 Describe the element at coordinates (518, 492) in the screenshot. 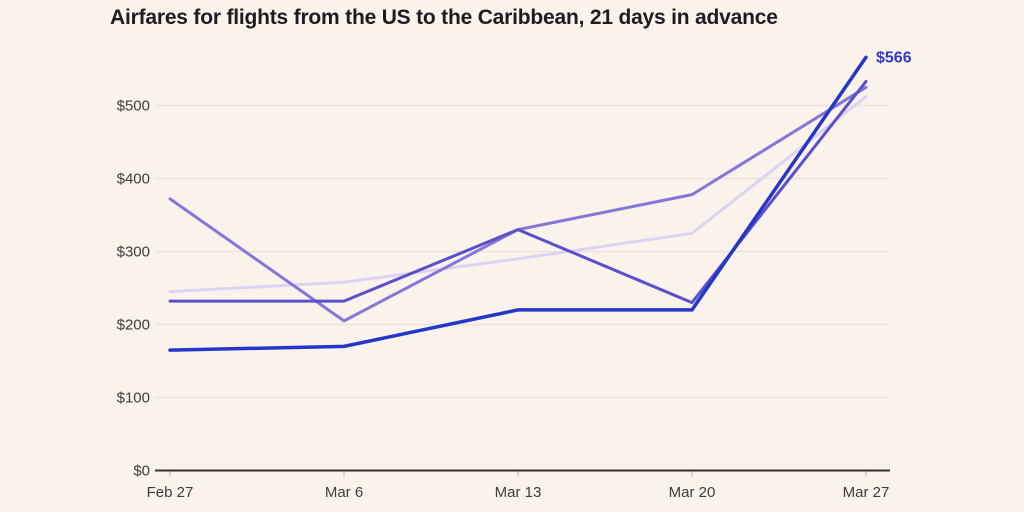

I see `x-tick-label: Mar 13` at that location.